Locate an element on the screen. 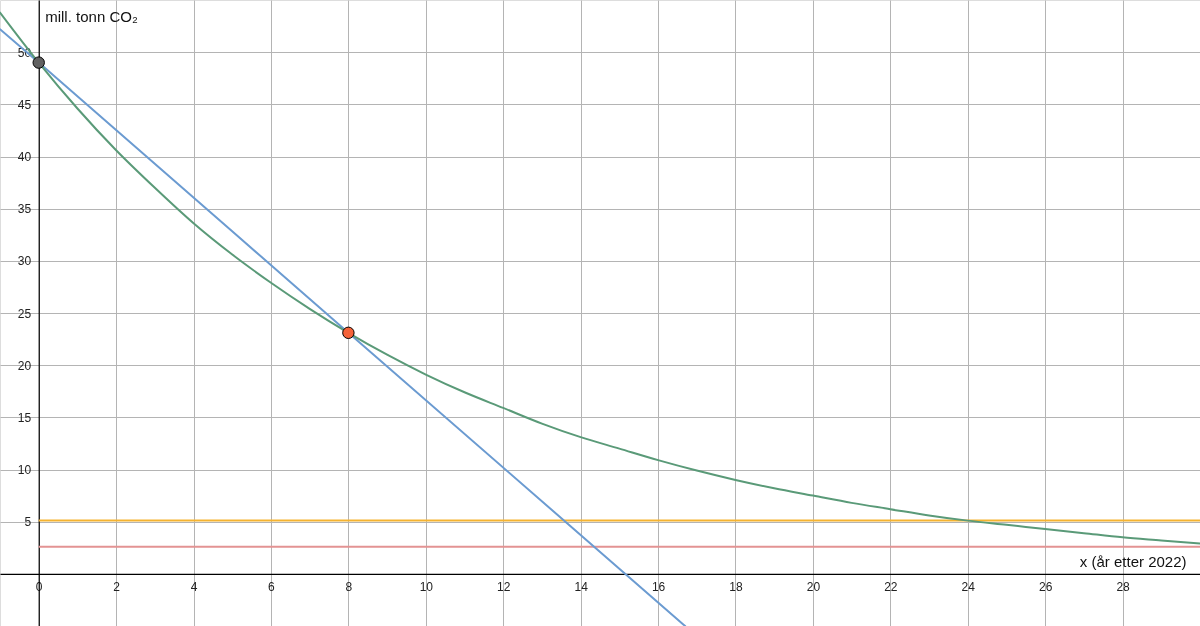 This screenshot has height=626, width=1200. x-tick-label: 6 is located at coordinates (272, 587).